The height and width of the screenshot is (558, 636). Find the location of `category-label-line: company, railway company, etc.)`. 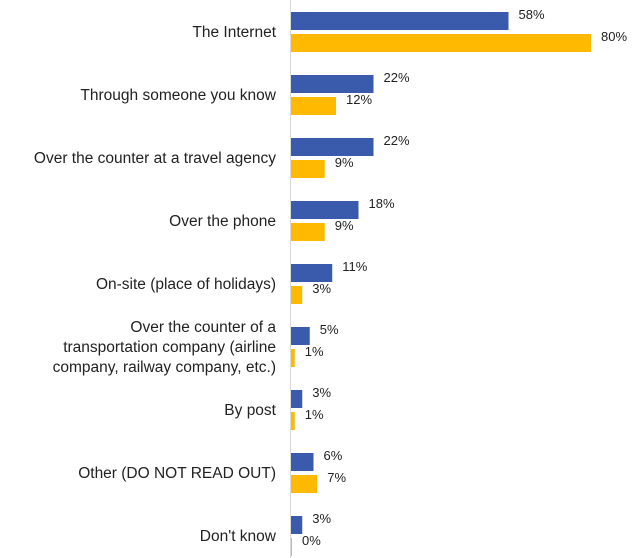

category-label-line: company, railway company, etc.) is located at coordinates (164, 367).